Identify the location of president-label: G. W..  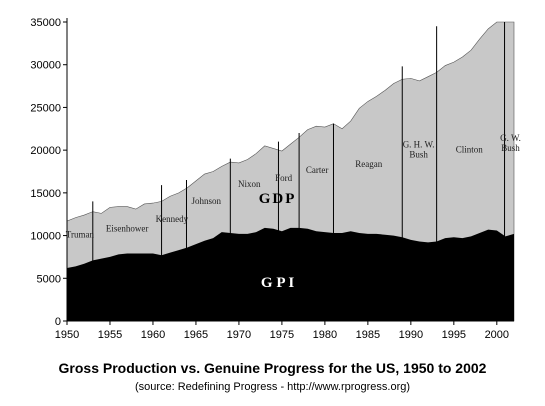
(510, 138).